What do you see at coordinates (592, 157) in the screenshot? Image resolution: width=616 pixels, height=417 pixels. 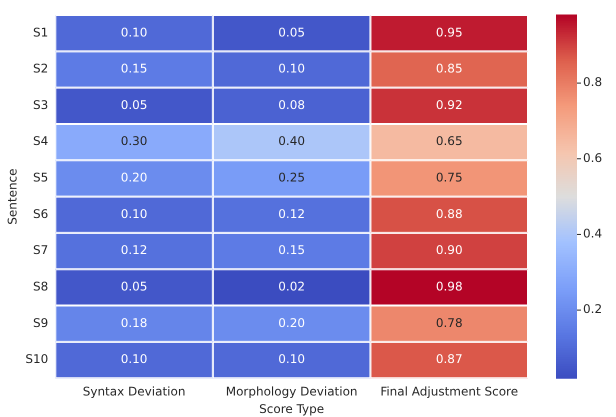 I see `color-bar-label: 0.6` at bounding box center [592, 157].